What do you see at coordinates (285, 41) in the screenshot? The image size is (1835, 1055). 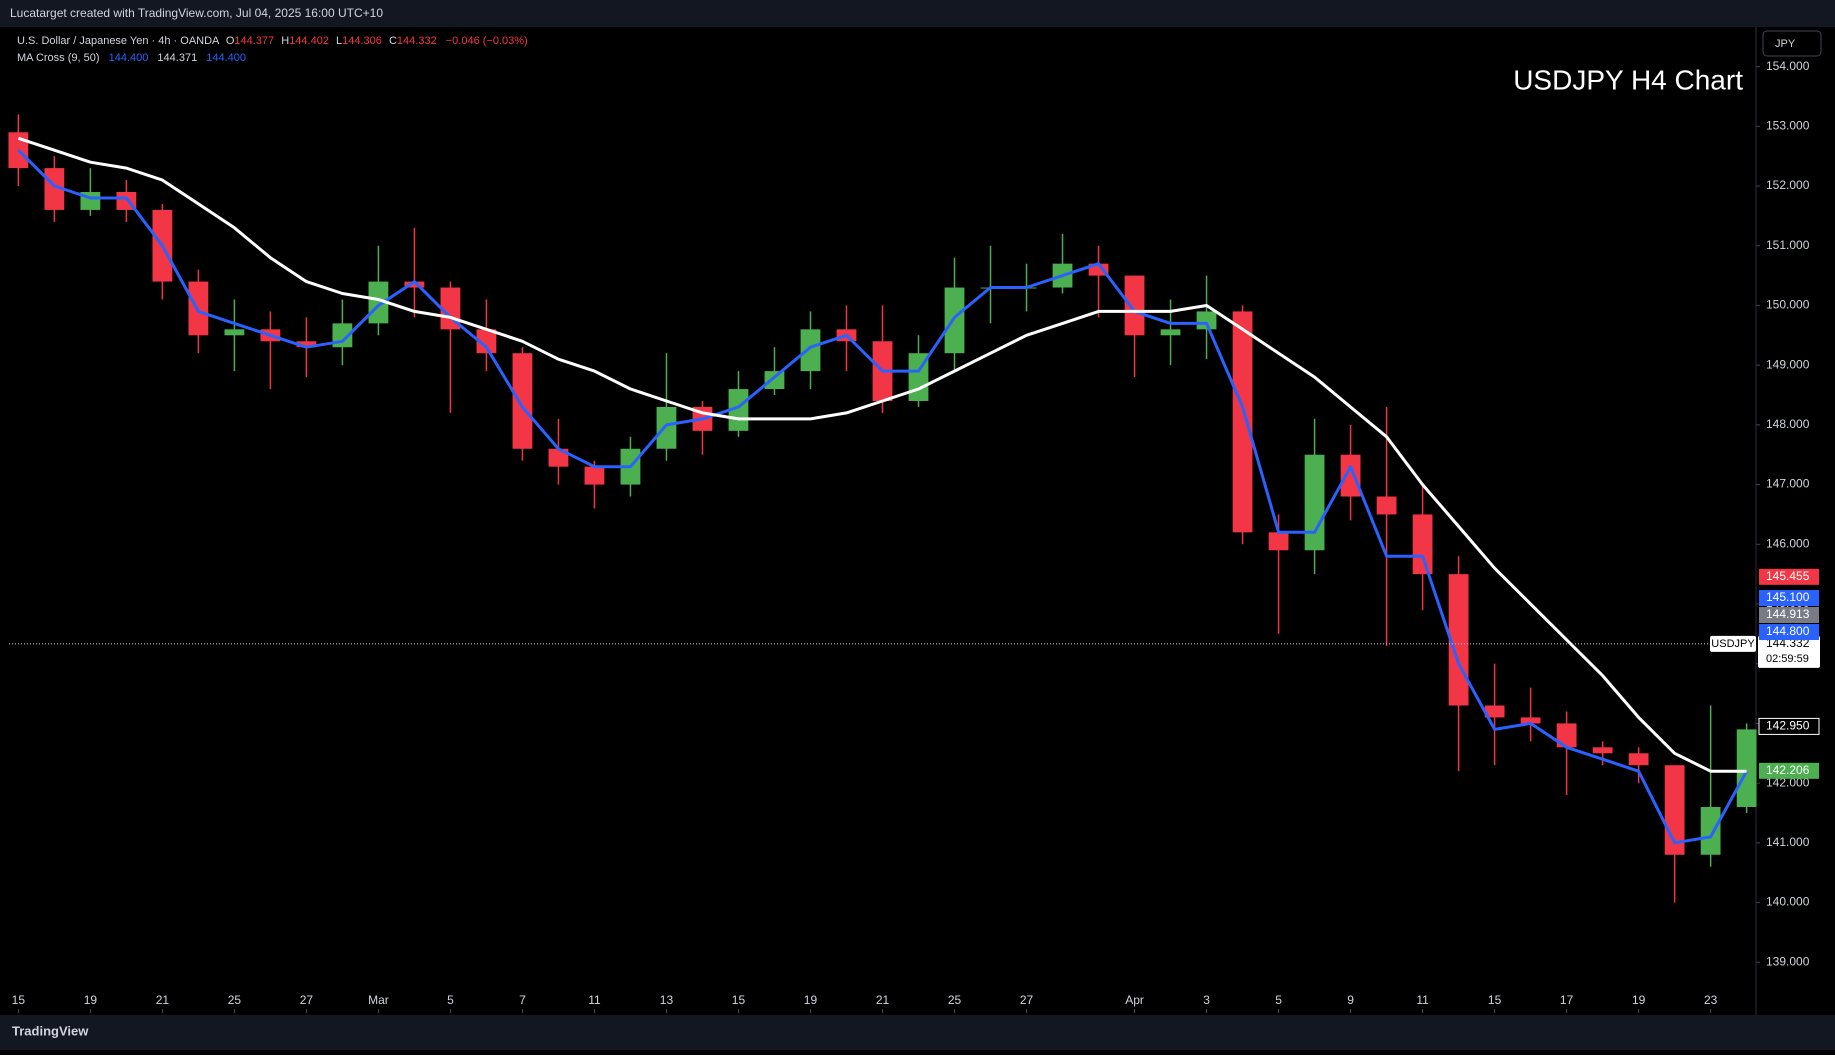 I see `h-label: H` at bounding box center [285, 41].